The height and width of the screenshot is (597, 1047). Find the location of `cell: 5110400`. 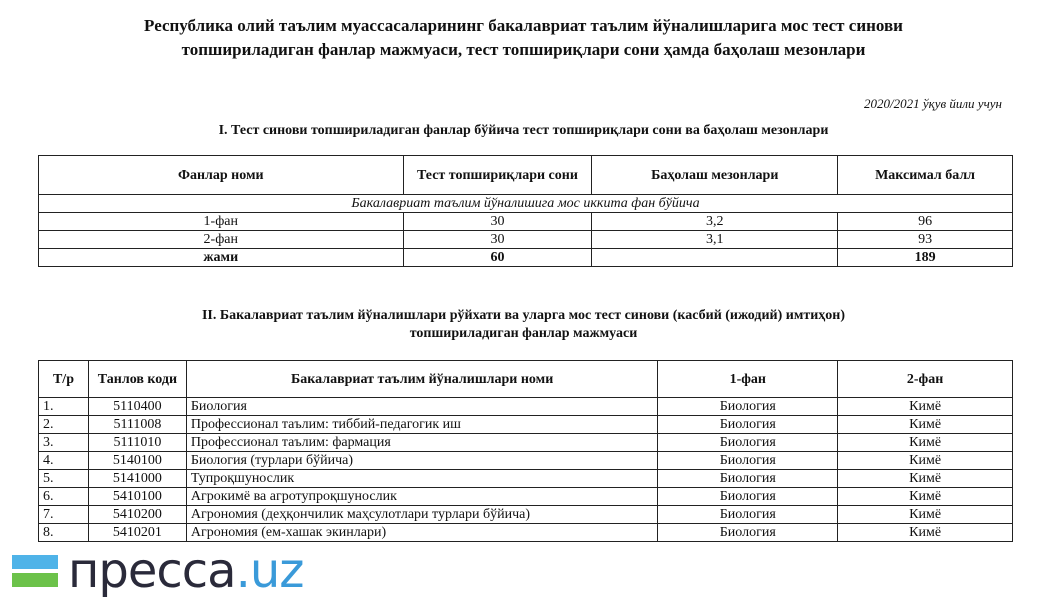

cell: 5110400 is located at coordinates (137, 406).